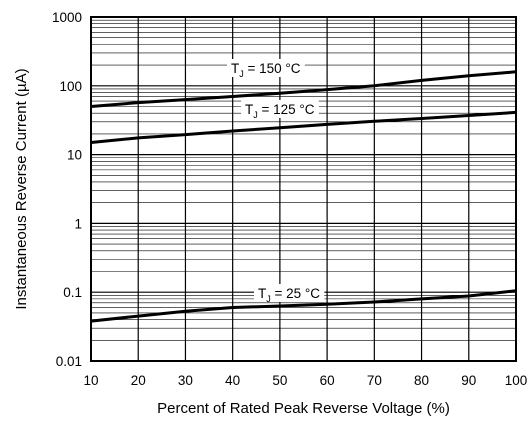  I want to click on x-tick-label: 20, so click(138, 380).